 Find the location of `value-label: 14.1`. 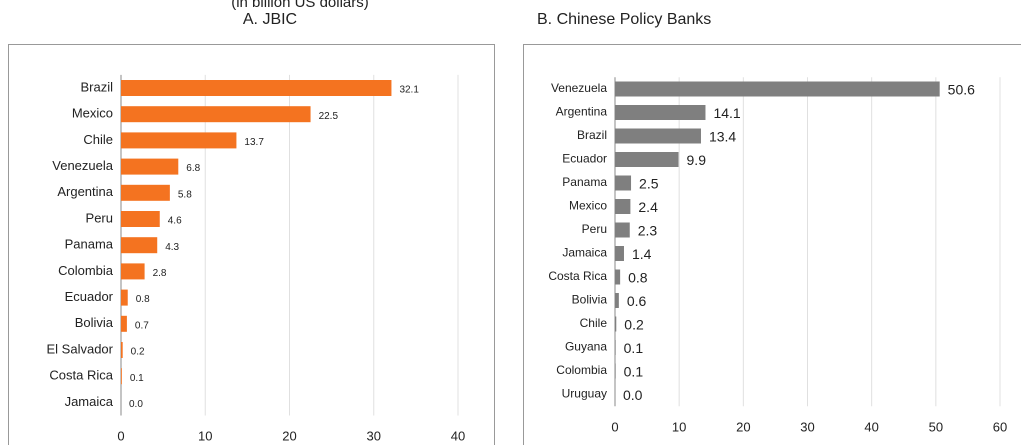

value-label: 14.1 is located at coordinates (726, 113).